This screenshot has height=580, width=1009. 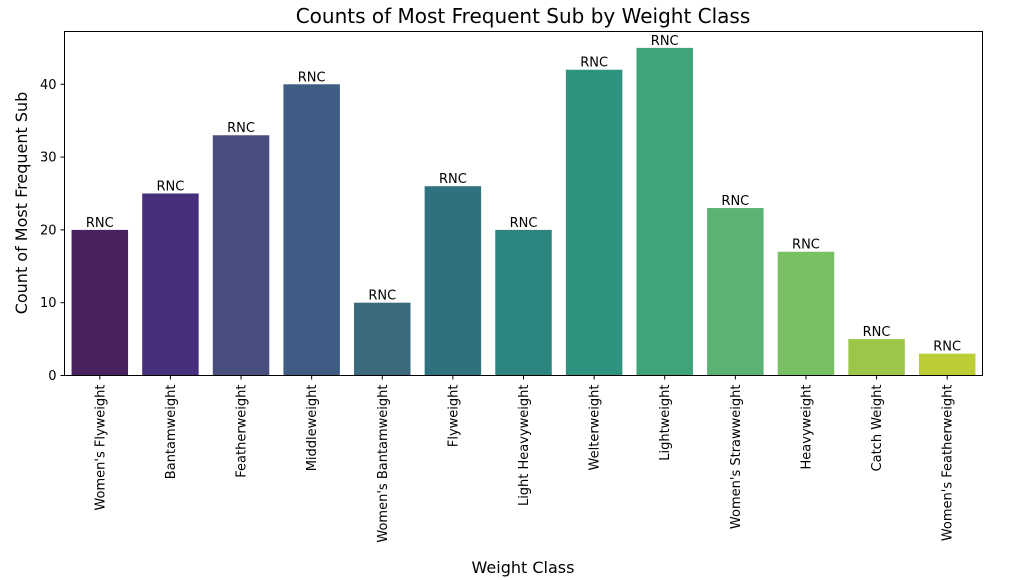 I want to click on y-axis: 0 10 20 30 40, so click(x=52, y=231).